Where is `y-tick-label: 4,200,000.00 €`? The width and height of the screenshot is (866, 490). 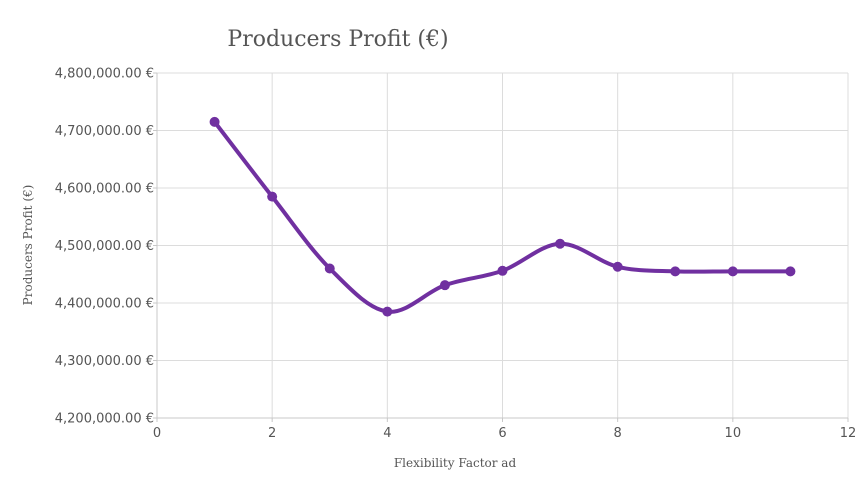 y-tick-label: 4,200,000.00 € is located at coordinates (104, 419).